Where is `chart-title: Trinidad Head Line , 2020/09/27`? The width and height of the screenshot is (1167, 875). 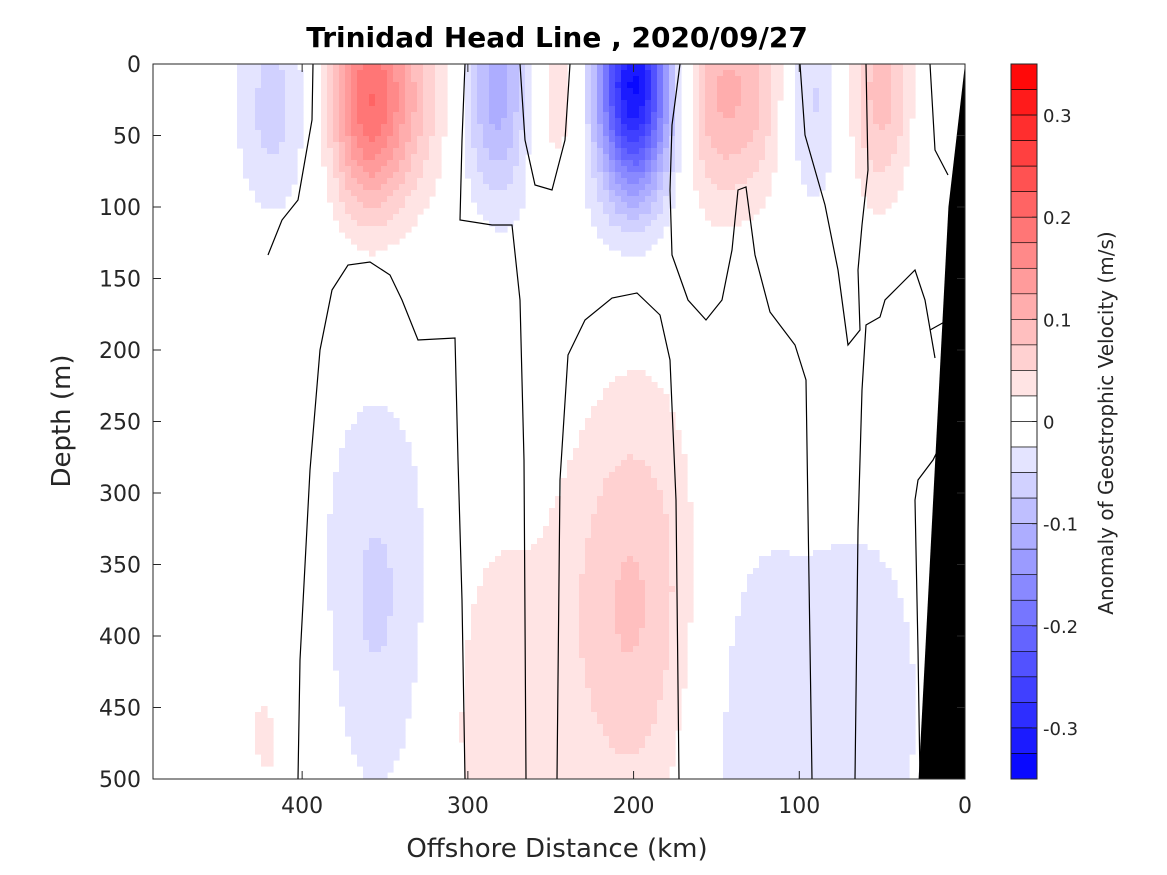
chart-title: Trinidad Head Line , 2020/09/27 is located at coordinates (557, 37).